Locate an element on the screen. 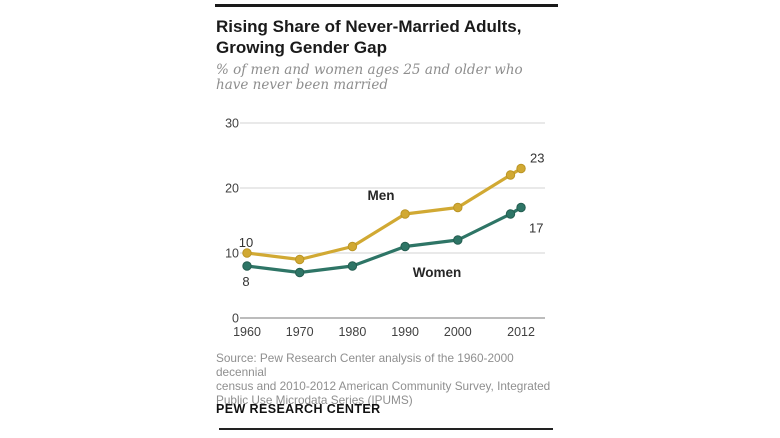 The width and height of the screenshot is (780, 438). series-line-men is located at coordinates (384, 214).